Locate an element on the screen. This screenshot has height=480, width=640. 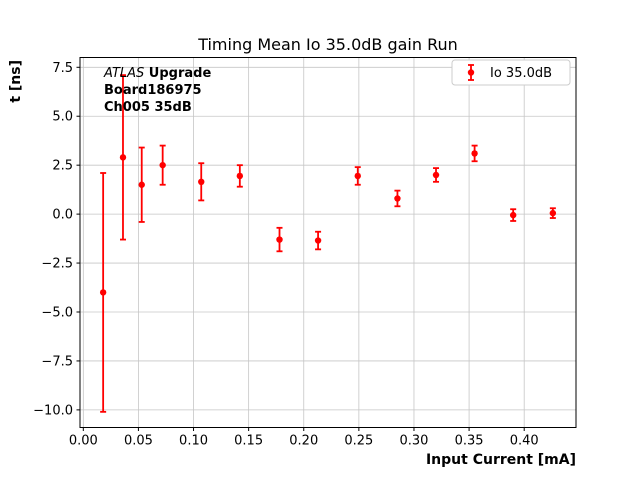
legend-errorbar-marker-icon is located at coordinates (471, 72).